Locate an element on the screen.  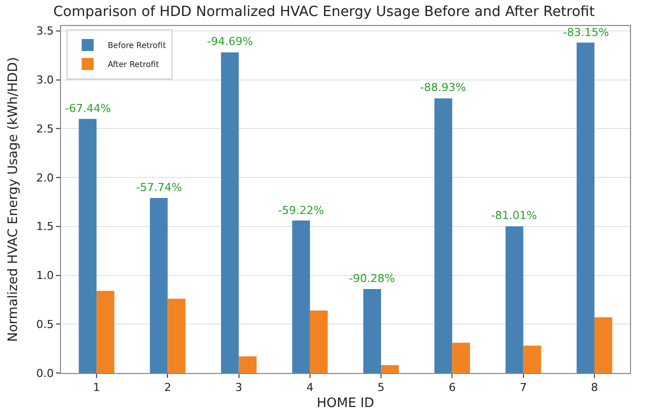
y-tick-label: 3.5 is located at coordinates (45, 31).